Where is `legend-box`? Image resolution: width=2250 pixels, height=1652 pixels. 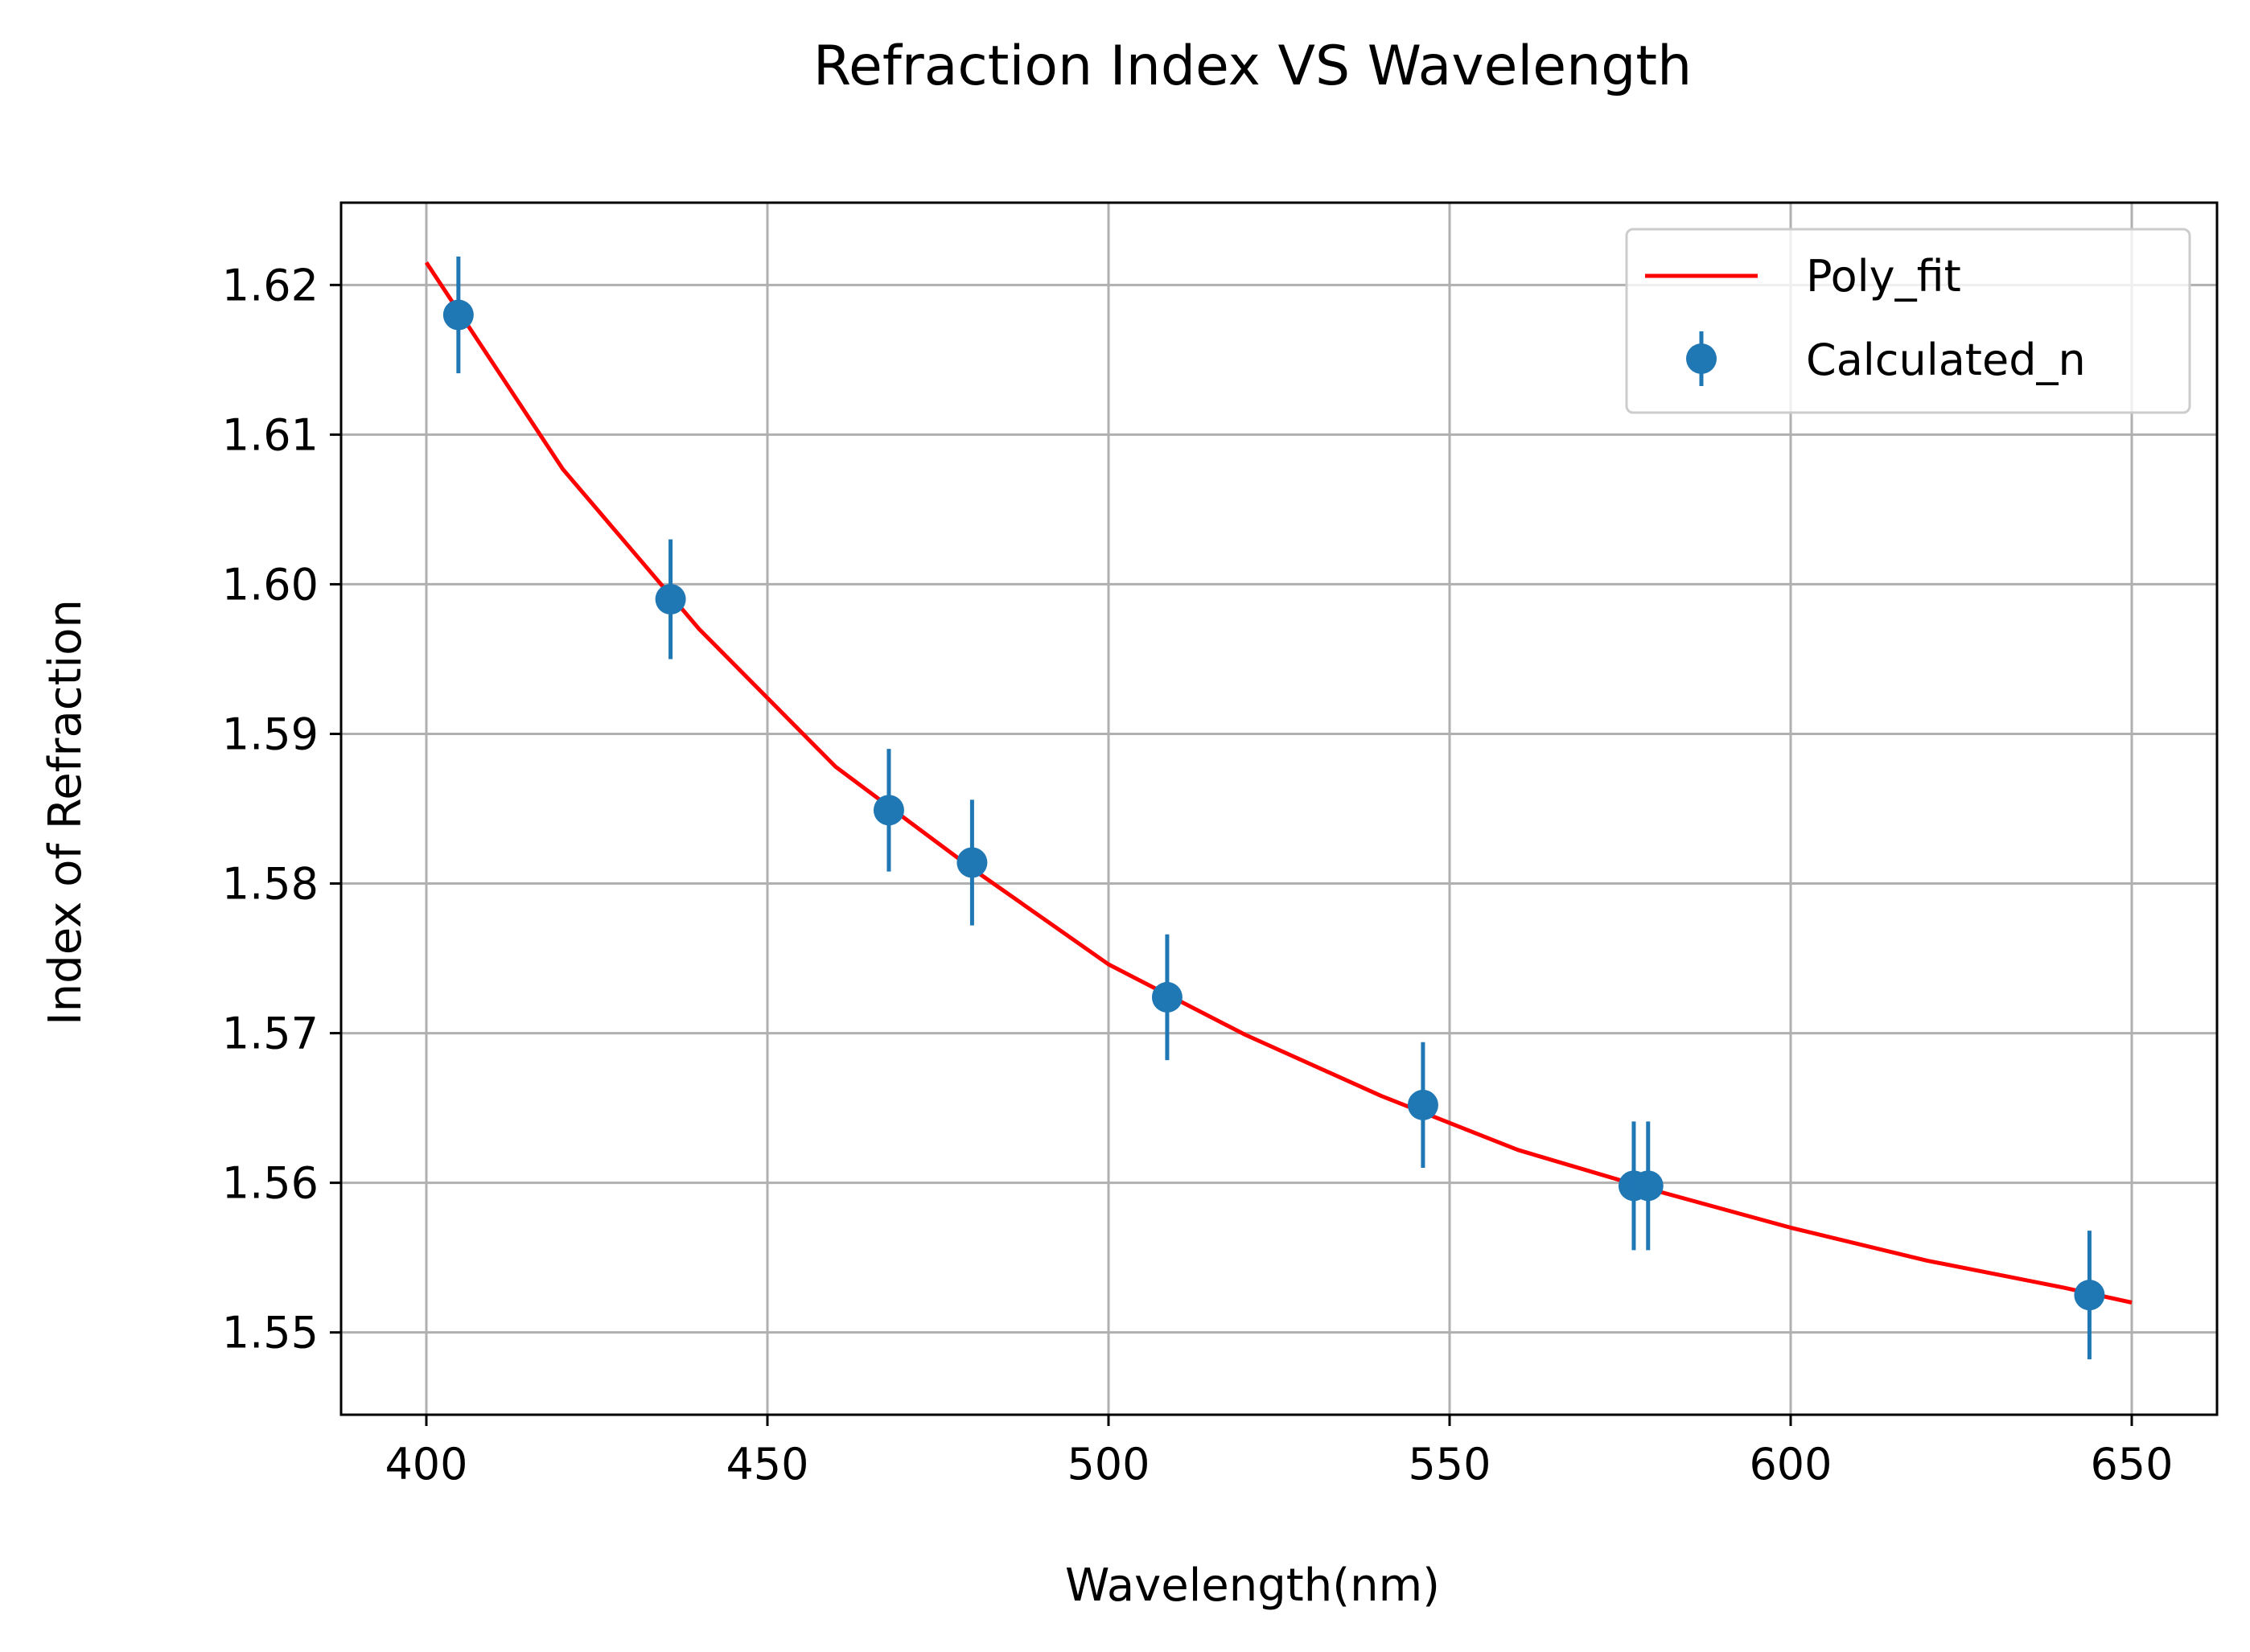 legend-box is located at coordinates (1908, 321).